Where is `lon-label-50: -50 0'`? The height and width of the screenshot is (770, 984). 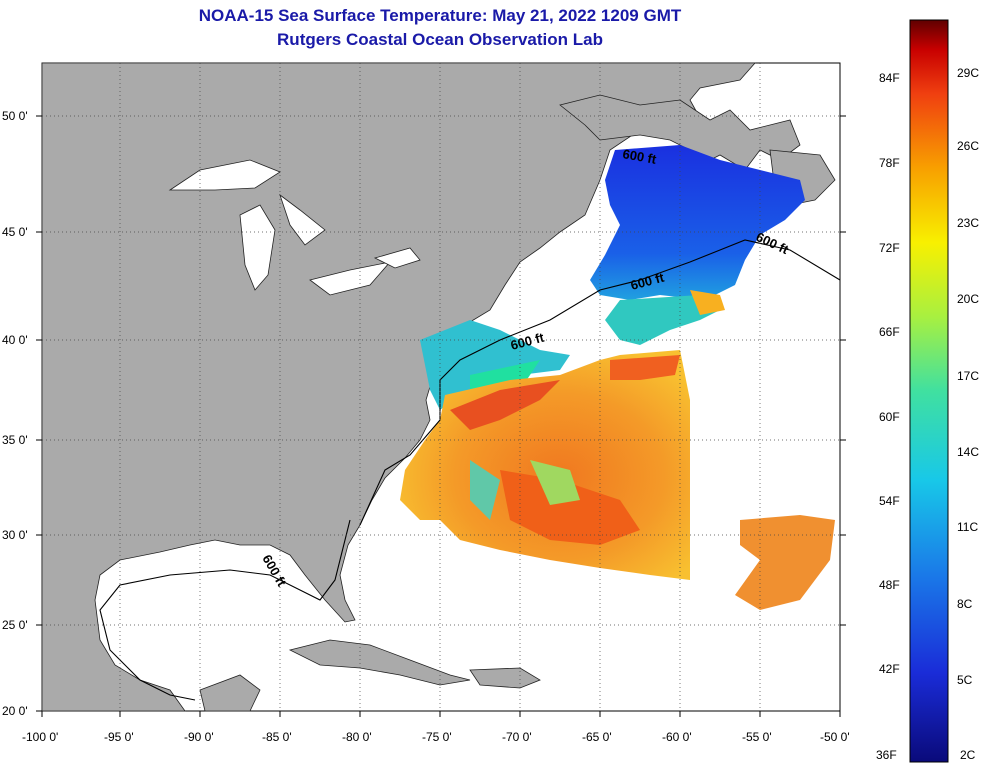 lon-label-50: -50 0' is located at coordinates (835, 737).